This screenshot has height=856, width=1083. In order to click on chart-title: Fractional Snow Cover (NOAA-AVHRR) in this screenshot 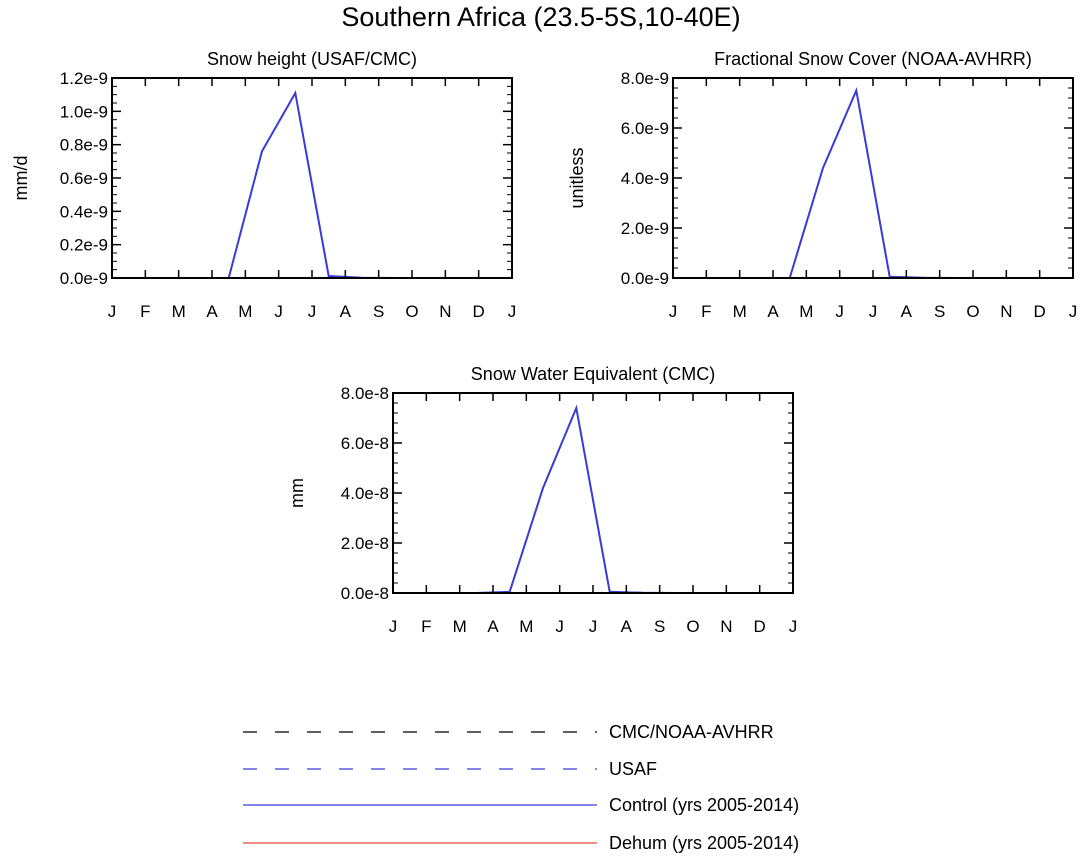, I will do `click(873, 59)`.